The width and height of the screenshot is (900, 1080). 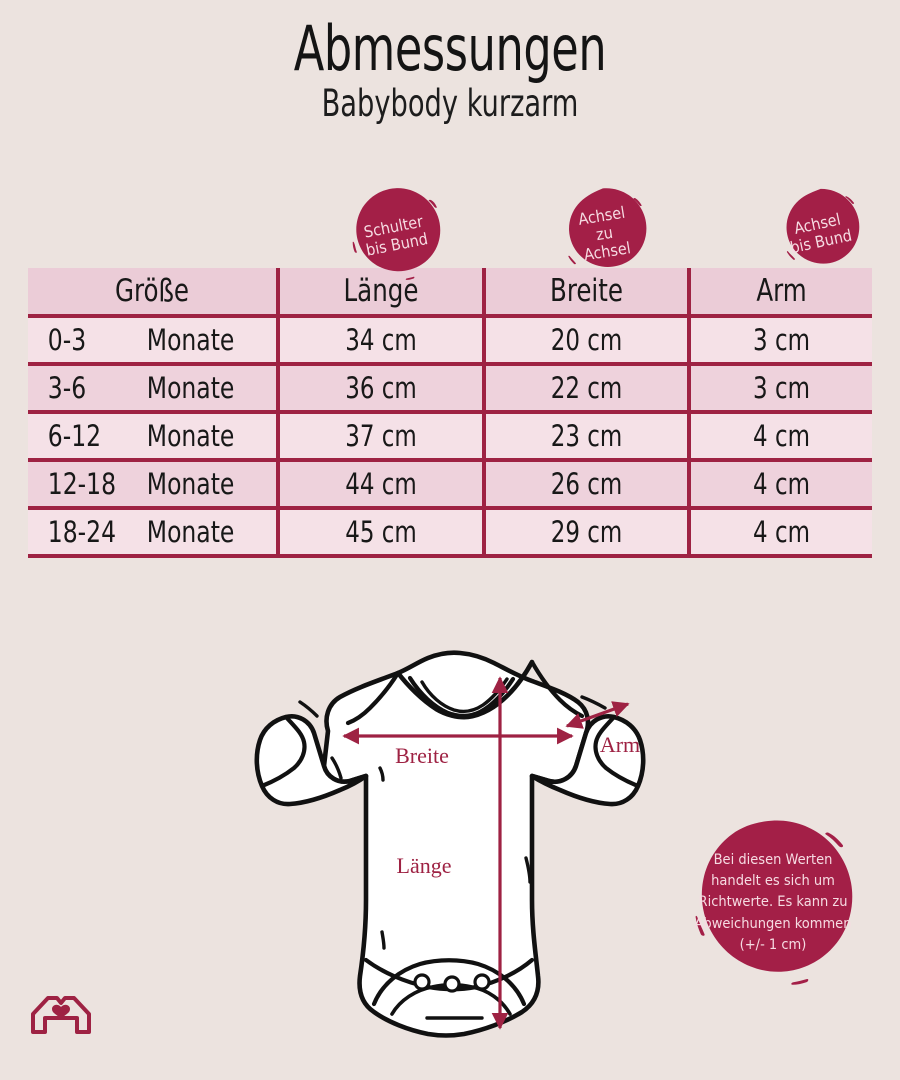 I want to click on cell-size: 18-24 Monate, so click(x=153, y=532).